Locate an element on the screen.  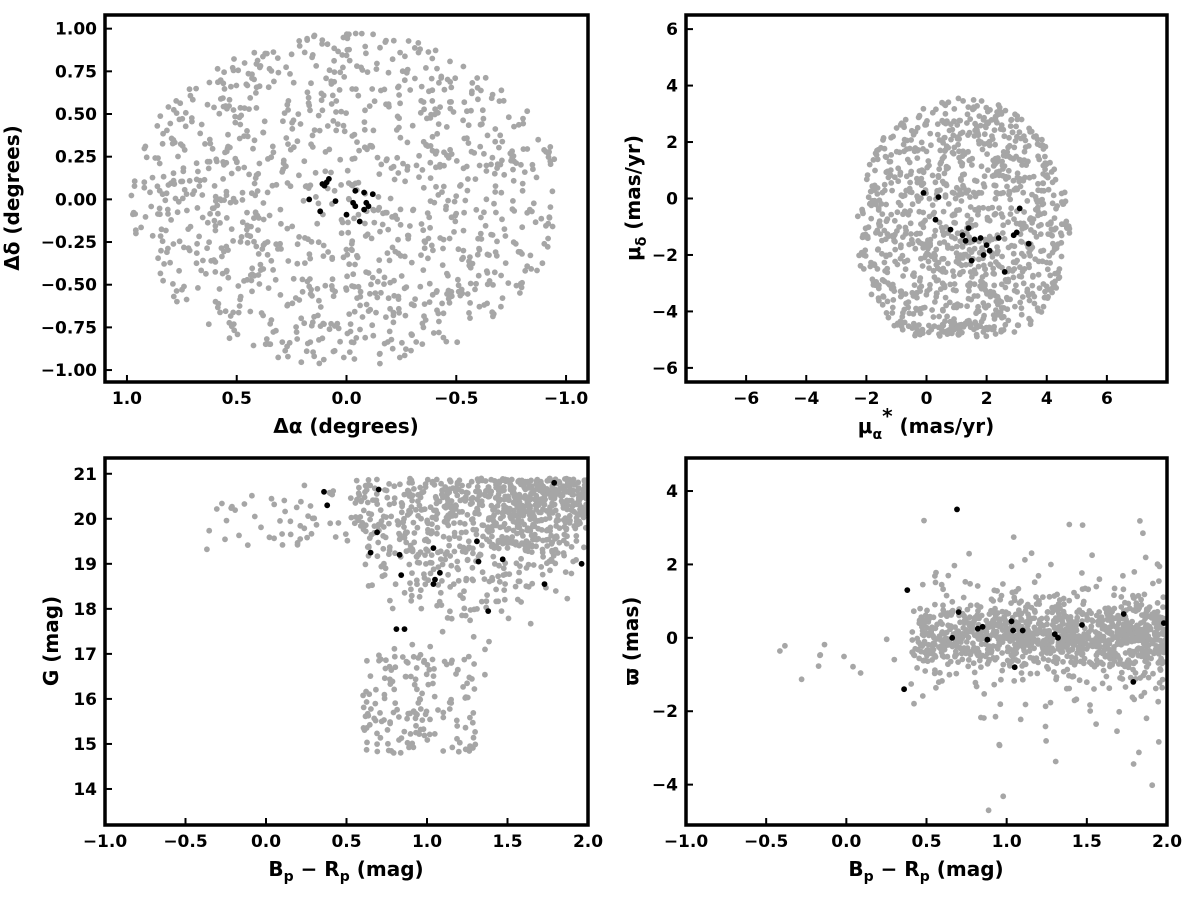
y-tick-label: 2 is located at coordinates (672, 143).